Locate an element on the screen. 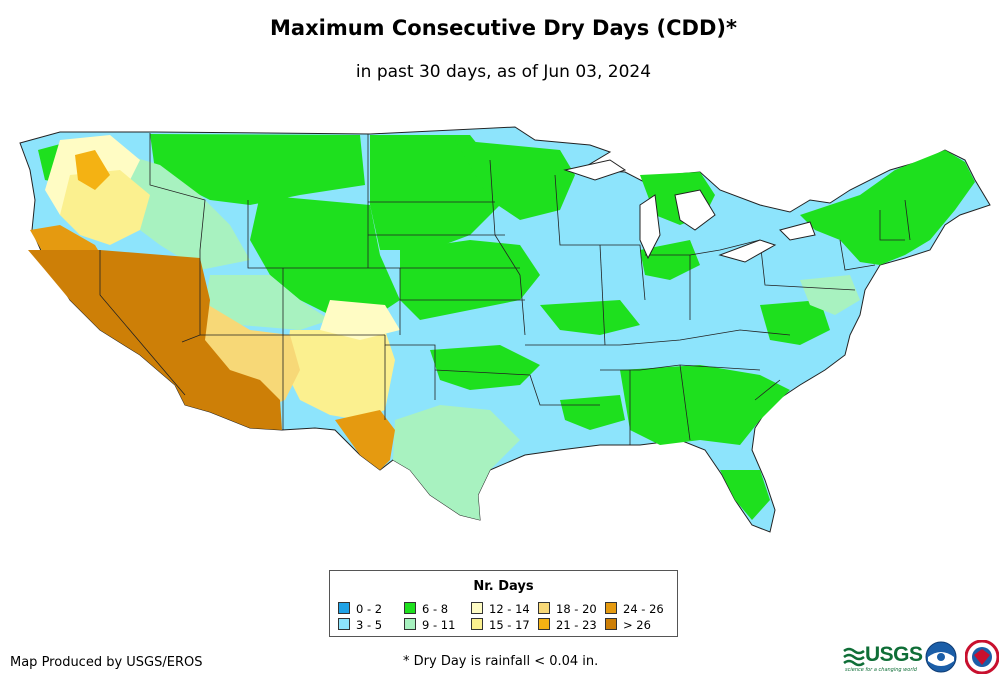  legend-item: 15 - 17 is located at coordinates (500, 625).